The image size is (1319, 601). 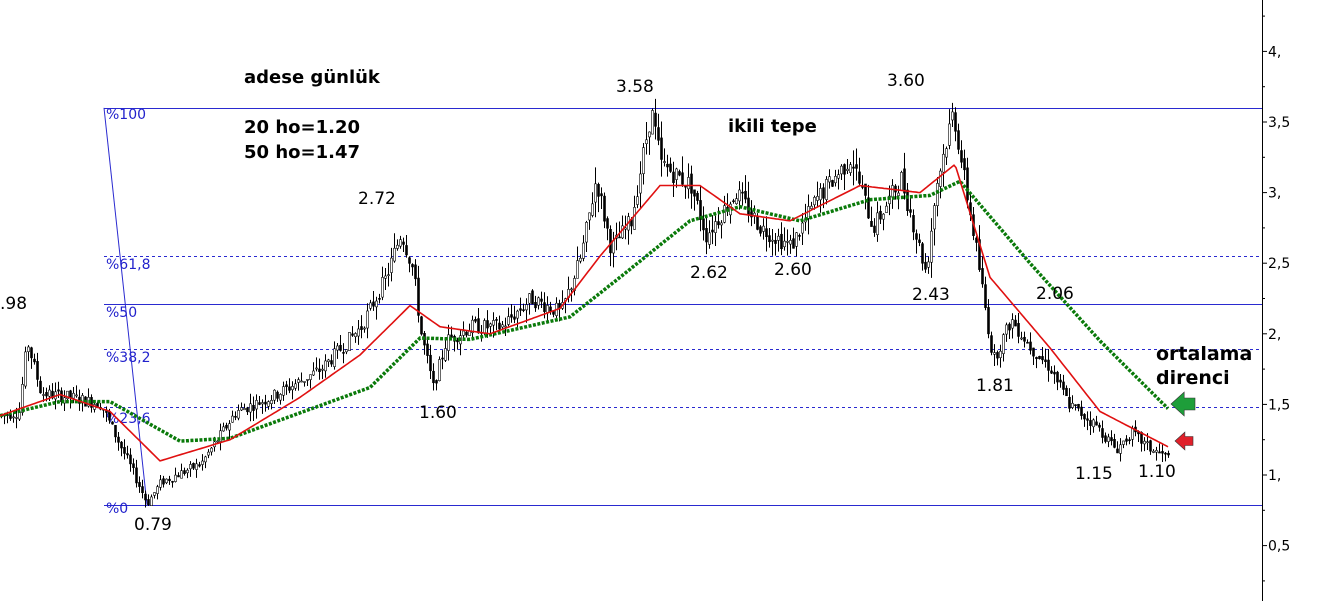 What do you see at coordinates (1279, 123) in the screenshot?
I see `axis-tick-label-6: 3,5` at bounding box center [1279, 123].